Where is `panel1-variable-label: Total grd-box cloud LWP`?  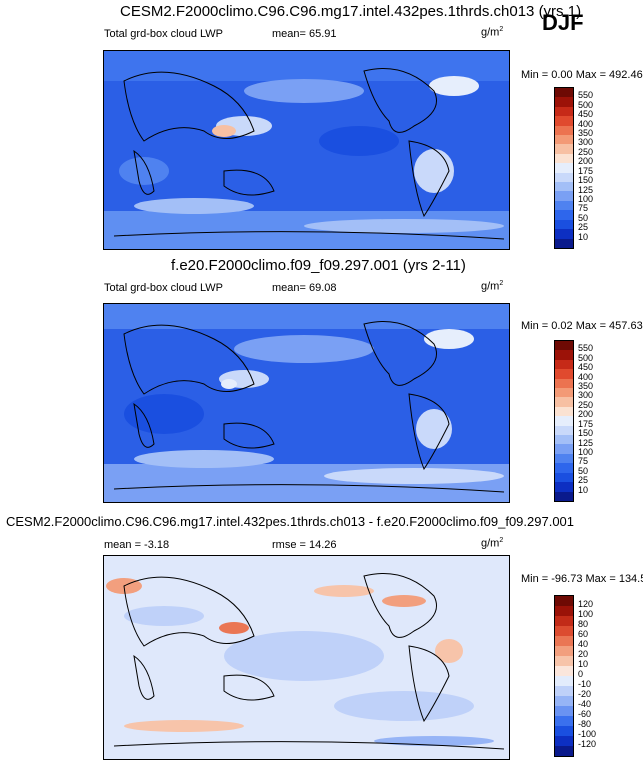
panel1-variable-label: Total grd-box cloud LWP is located at coordinates (164, 34).